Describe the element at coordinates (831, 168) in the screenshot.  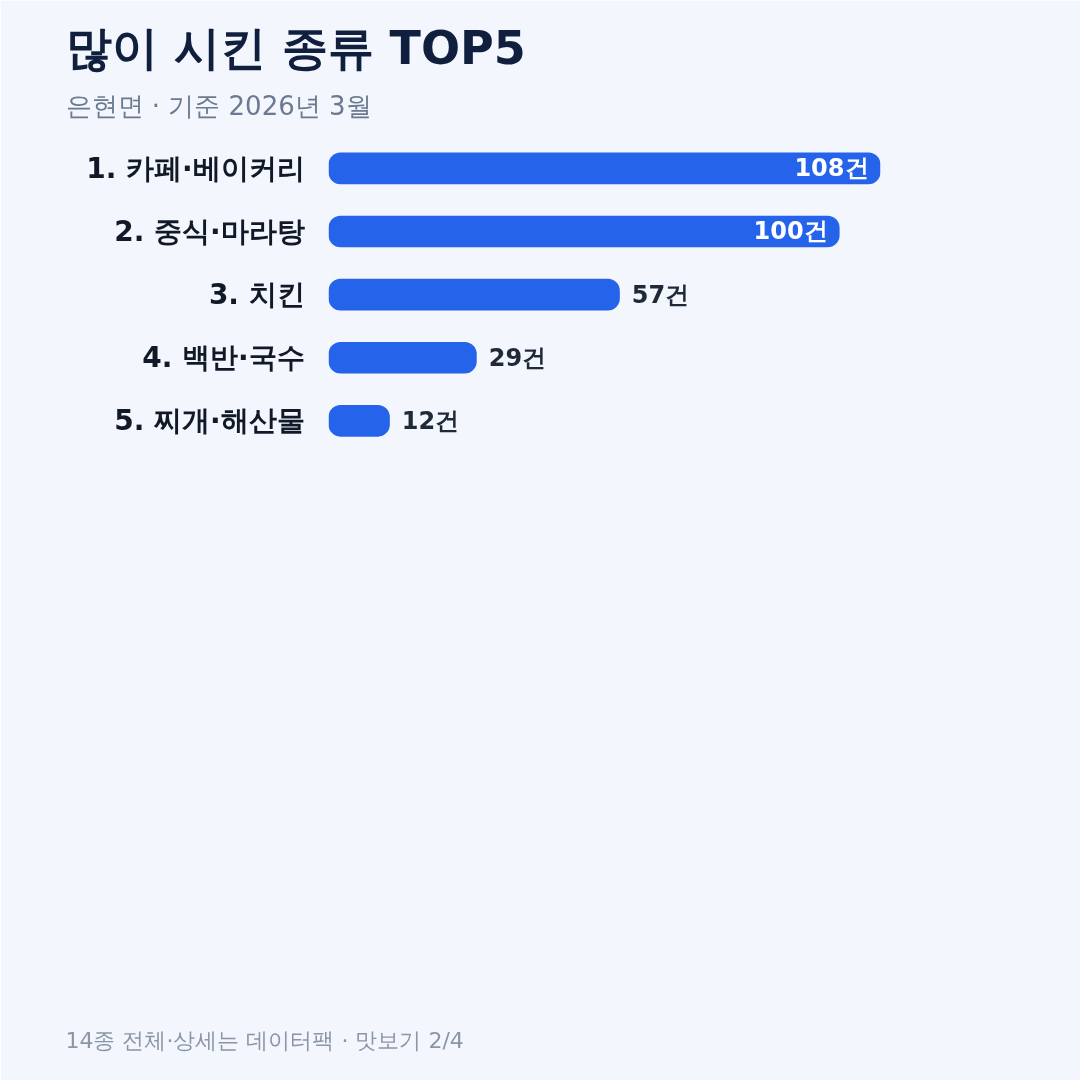
I see `data-label: 108건` at that location.